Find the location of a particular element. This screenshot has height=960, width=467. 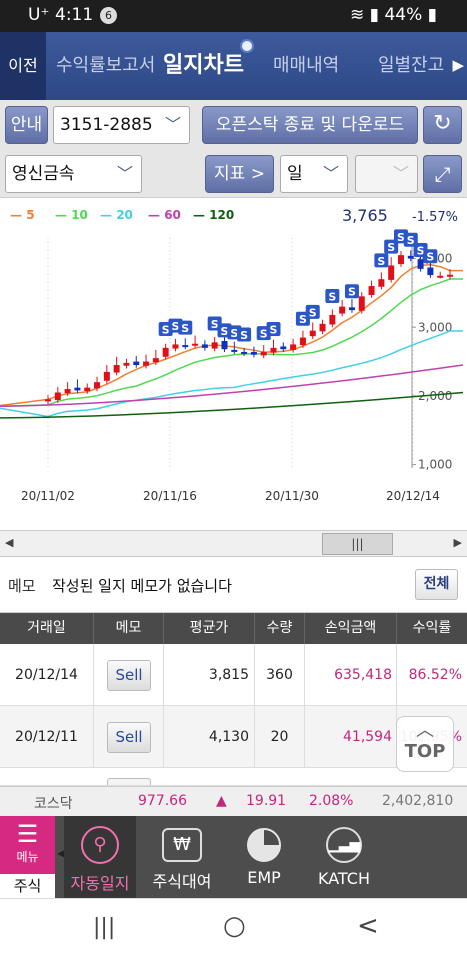

nav-auto-journal: ⚲ 자동일지 is located at coordinates (100, 857).